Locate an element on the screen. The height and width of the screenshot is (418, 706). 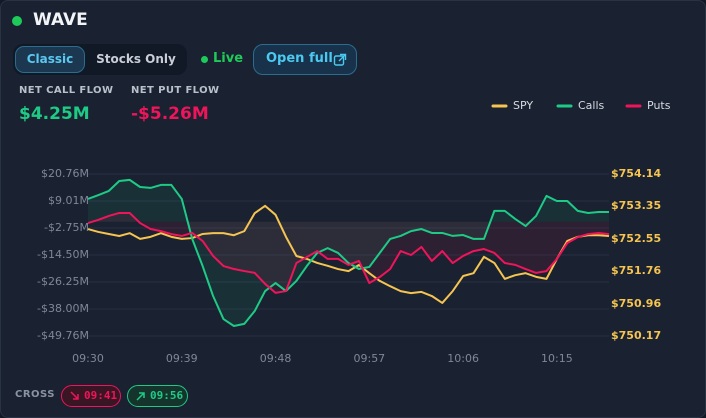
cross-time: 09:41 is located at coordinates (101, 395).